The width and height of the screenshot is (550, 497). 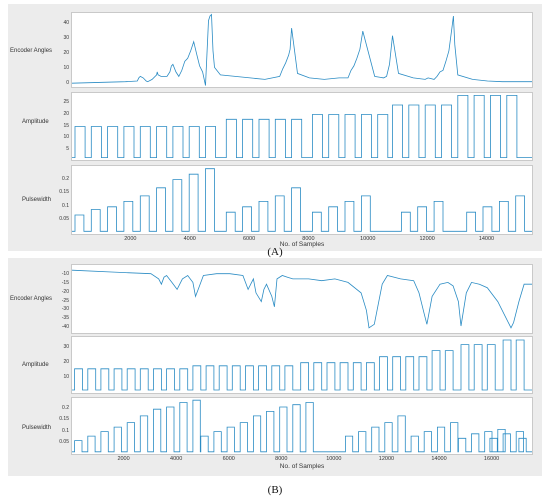 I want to click on y-tick-label: -15, so click(x=65, y=283).